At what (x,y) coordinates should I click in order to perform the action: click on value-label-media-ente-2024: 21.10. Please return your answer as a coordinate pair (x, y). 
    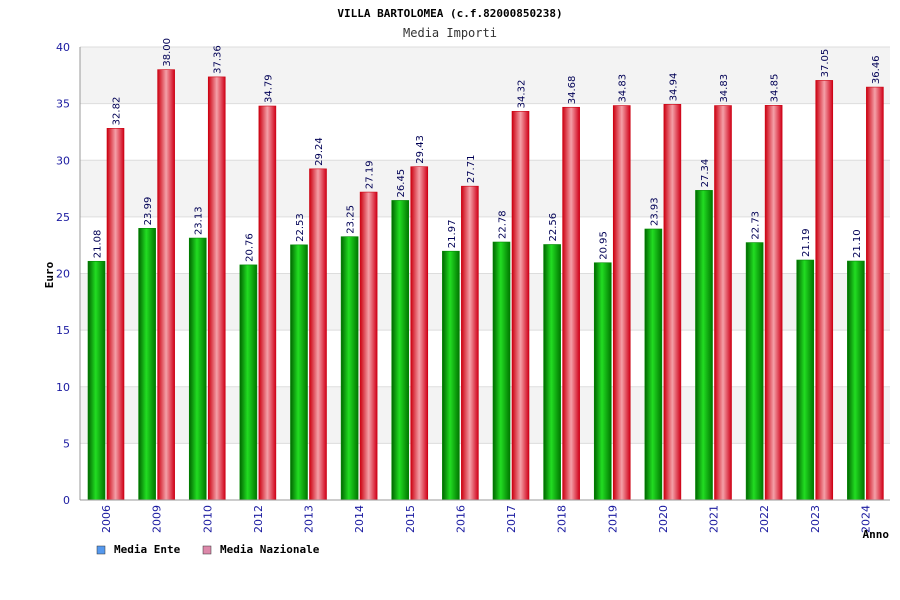
    Looking at the image, I should click on (857, 243).